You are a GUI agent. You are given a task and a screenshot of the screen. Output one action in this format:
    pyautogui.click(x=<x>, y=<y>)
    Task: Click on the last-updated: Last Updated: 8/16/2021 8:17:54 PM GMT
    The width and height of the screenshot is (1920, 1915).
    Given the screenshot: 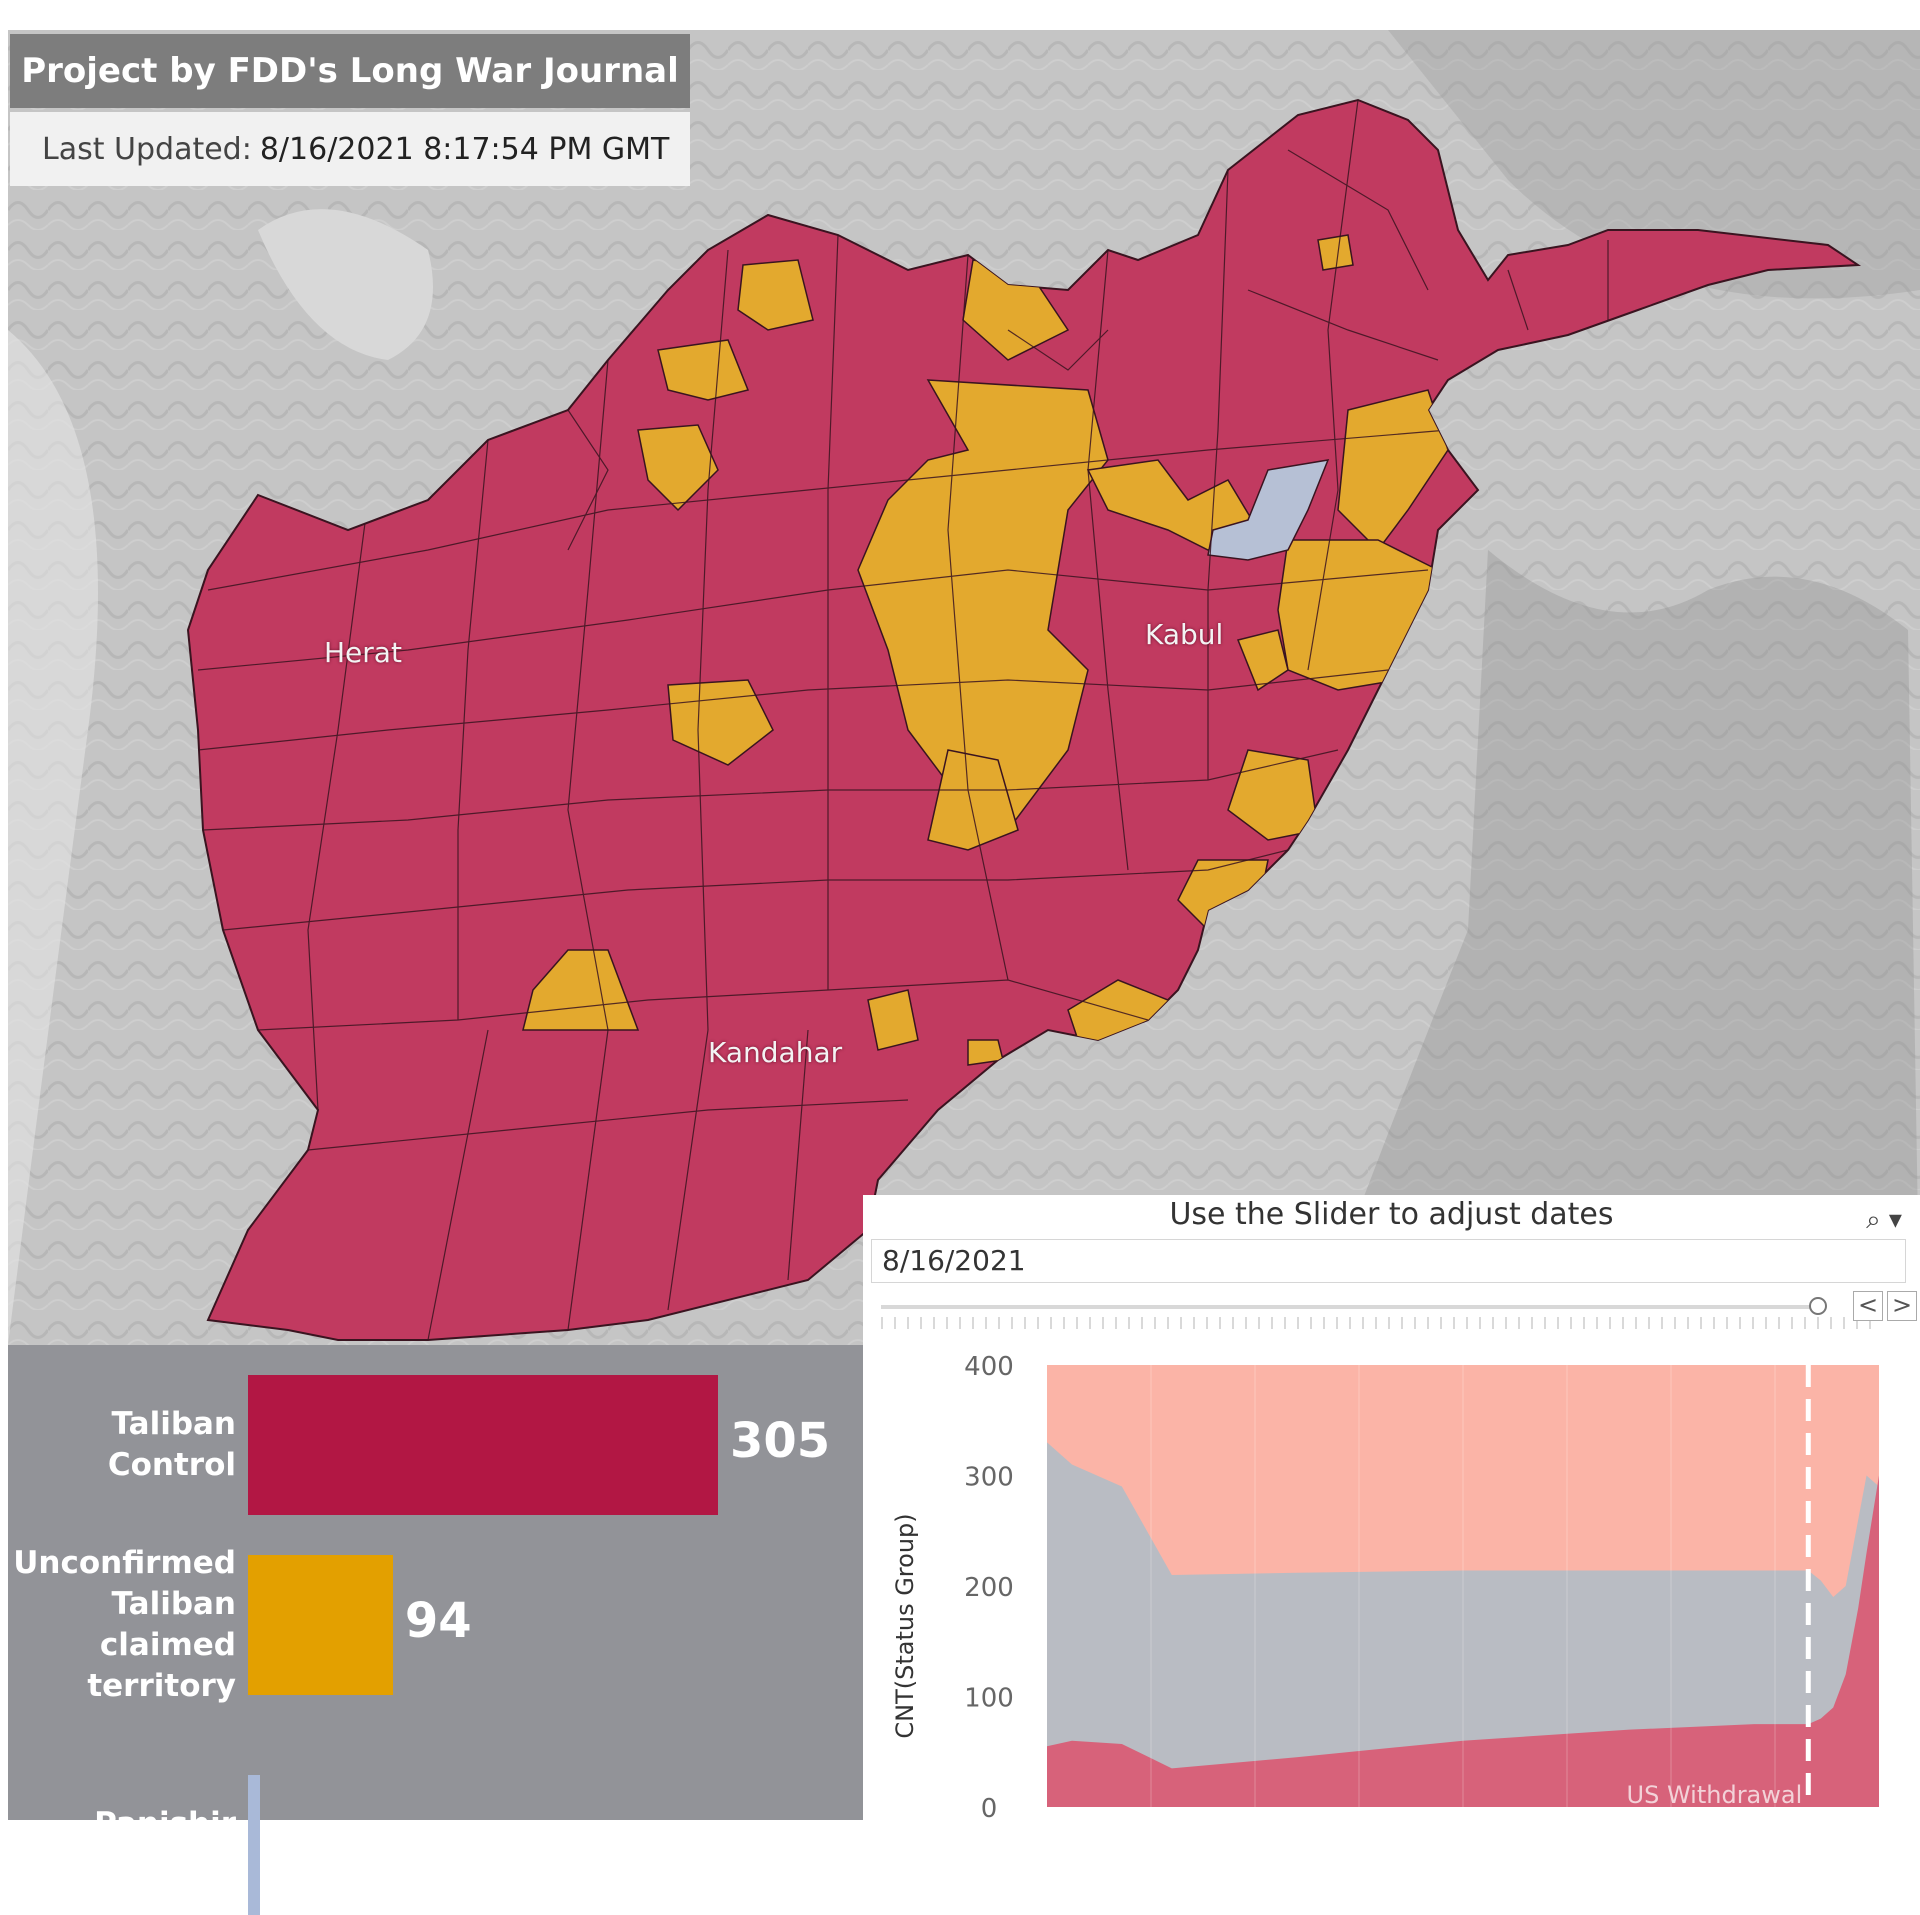 What is the action you would take?
    pyautogui.click(x=350, y=149)
    